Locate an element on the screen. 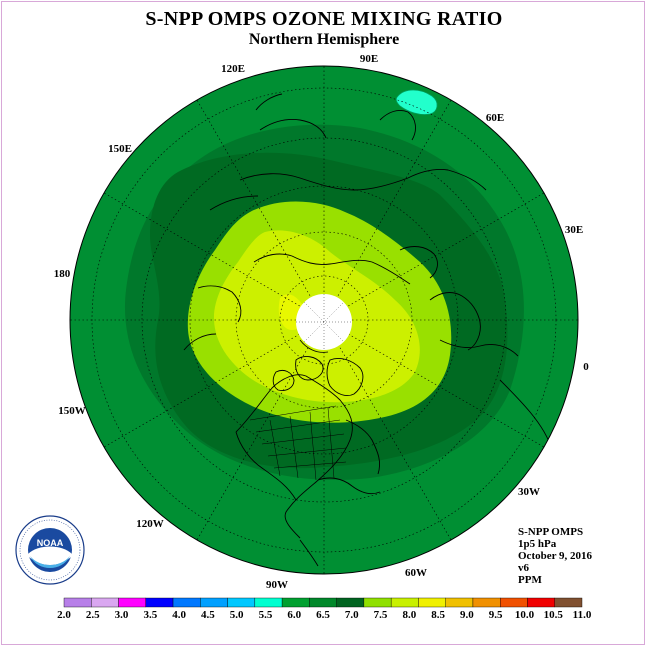 The width and height of the screenshot is (648, 648). info-version: v6 is located at coordinates (523, 568).